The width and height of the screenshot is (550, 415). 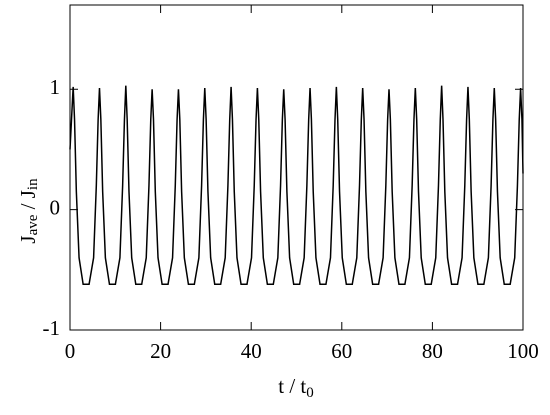 I want to click on y-tick-label: 0, so click(x=55, y=207).